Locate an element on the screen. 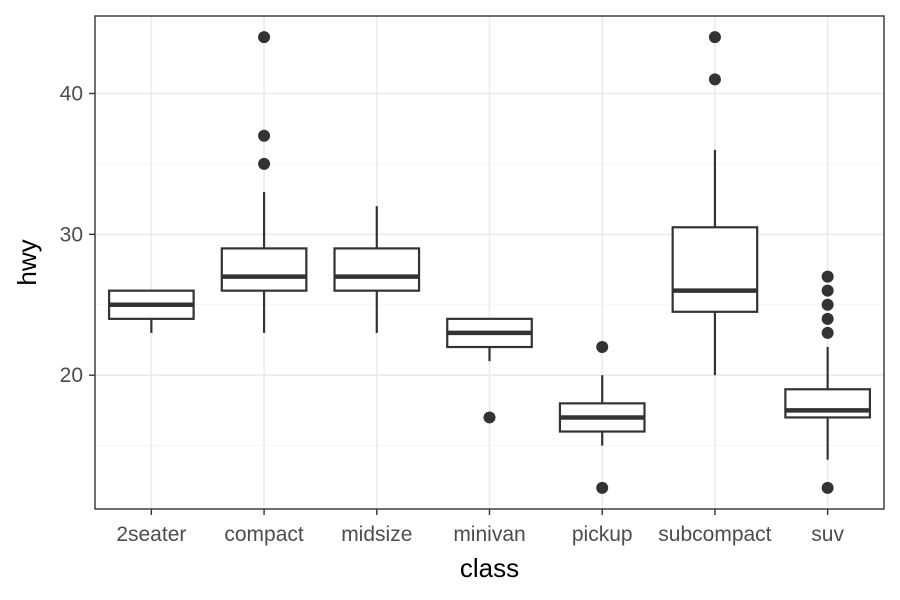 The image size is (900, 600). x-tick-label: compact is located at coordinates (264, 534).